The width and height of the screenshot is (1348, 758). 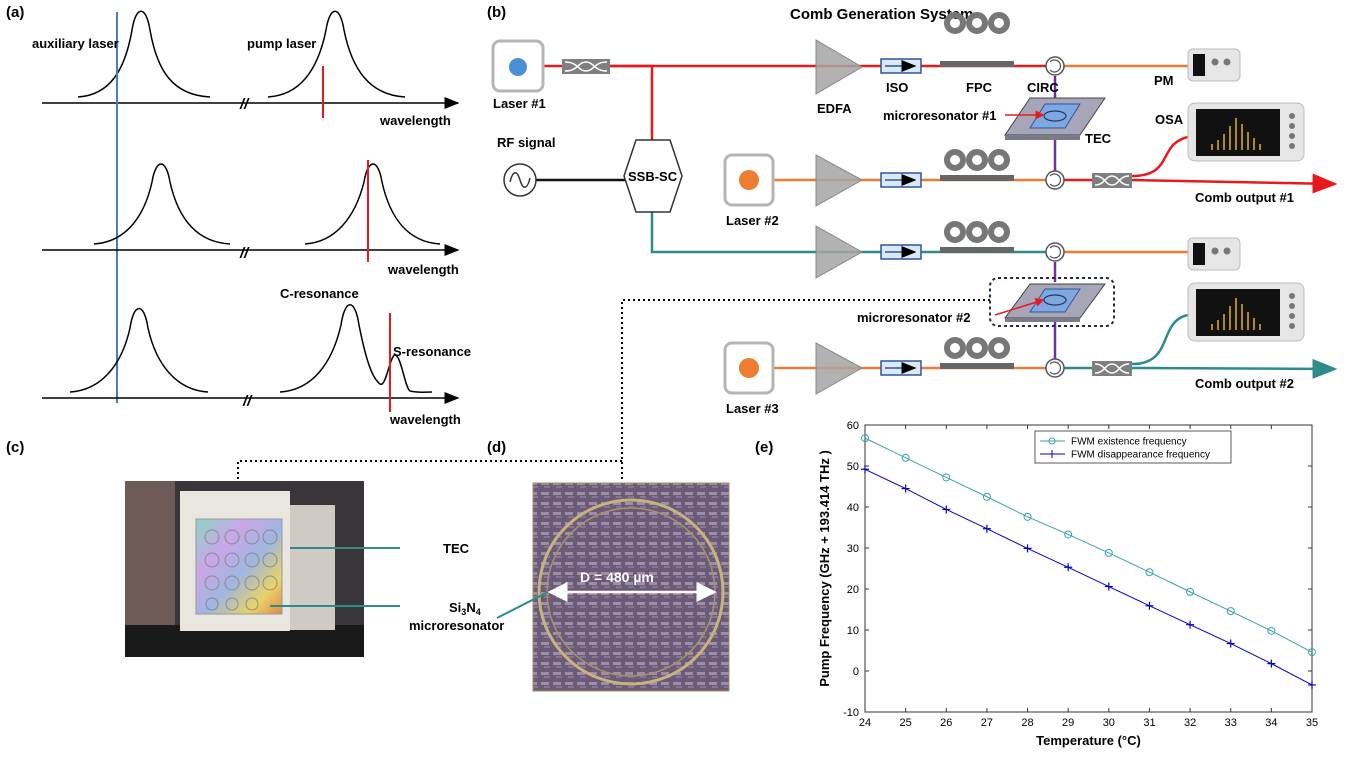 I want to click on ssb-sc-modulator, so click(x=653, y=176).